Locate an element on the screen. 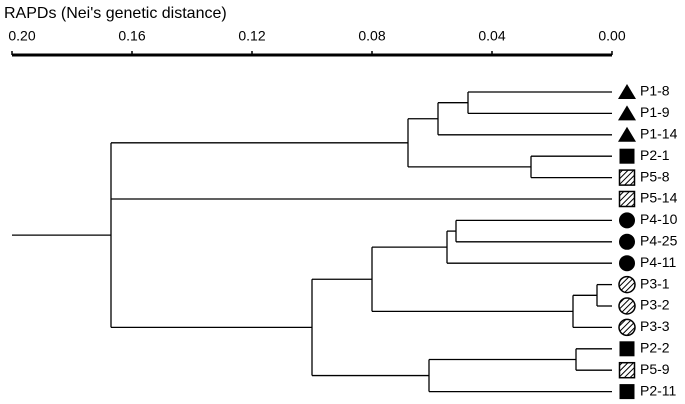 The image size is (685, 404). leaf-label: P5-9 is located at coordinates (655, 369).